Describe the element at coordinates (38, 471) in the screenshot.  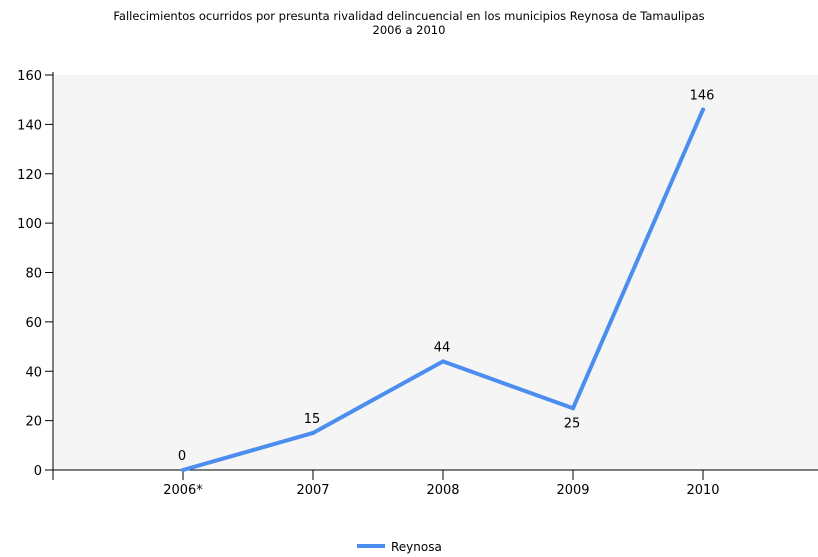
I see `y-tick-label: 0` at that location.